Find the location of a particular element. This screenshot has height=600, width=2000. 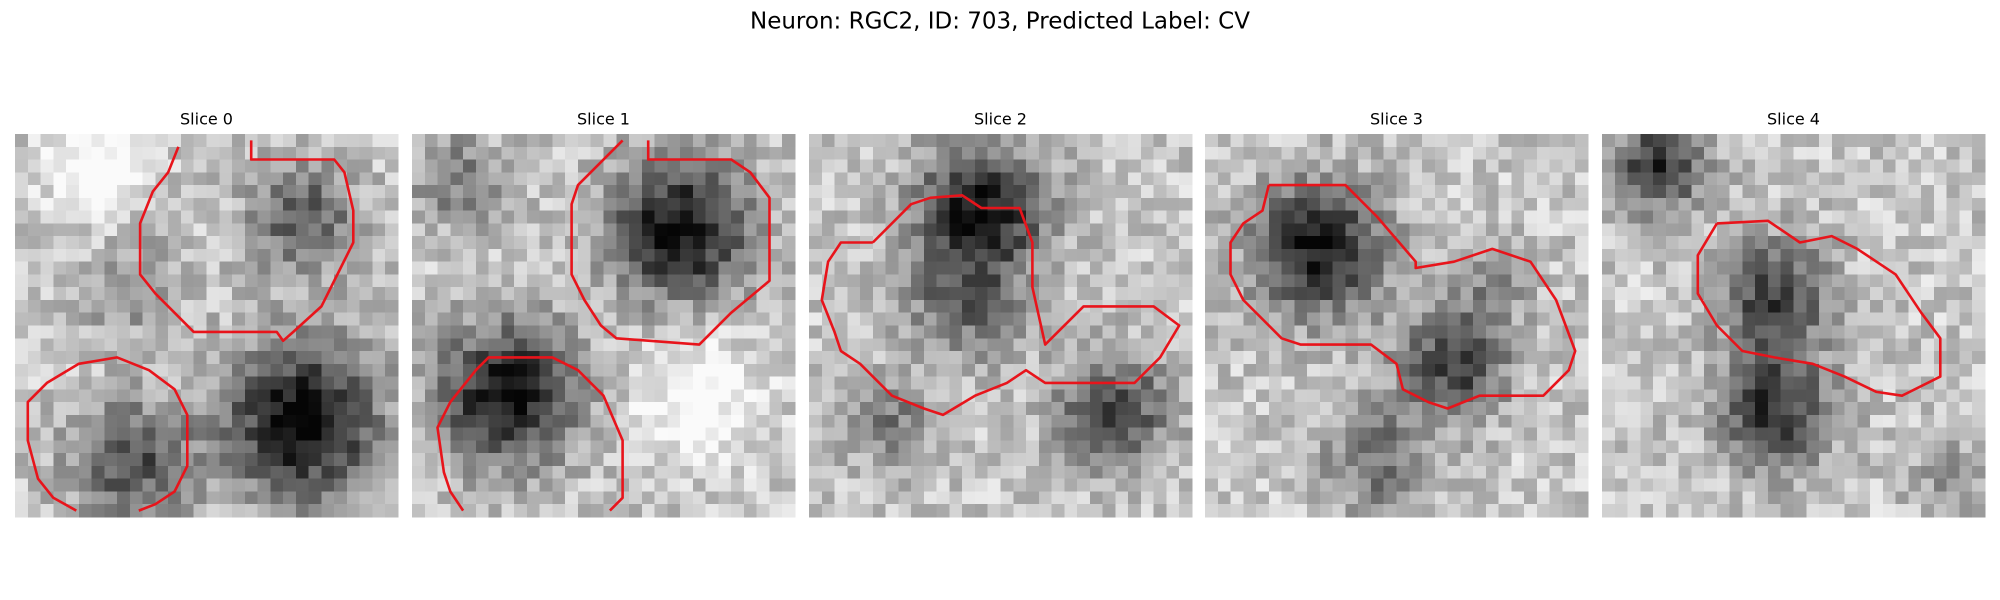

slice-image is located at coordinates (1397, 326).